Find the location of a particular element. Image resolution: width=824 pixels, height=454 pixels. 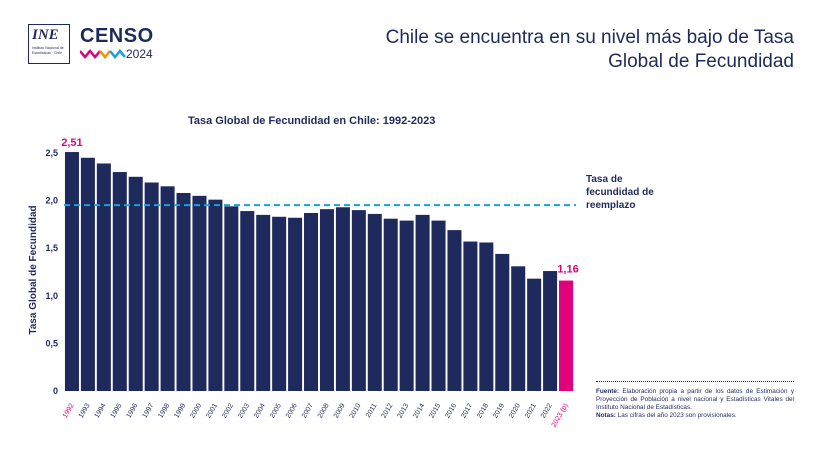

bar-2012 is located at coordinates (390, 304).